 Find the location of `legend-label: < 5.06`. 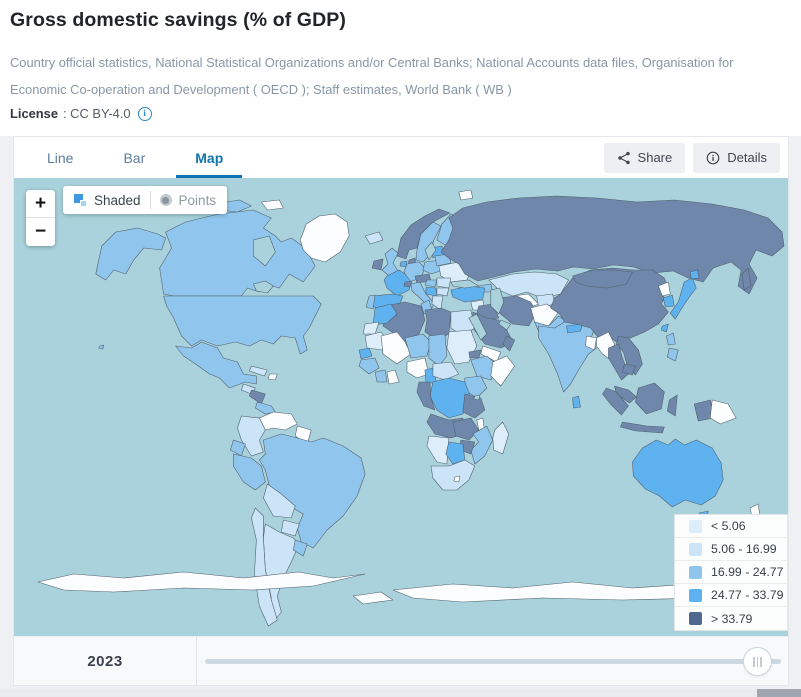

legend-label: < 5.06 is located at coordinates (728, 526).